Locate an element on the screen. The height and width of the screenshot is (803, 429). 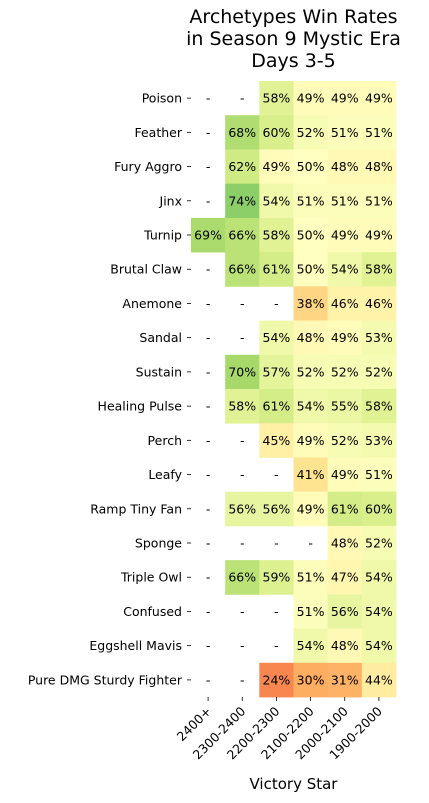
row-label: Feather is located at coordinates (158, 132).